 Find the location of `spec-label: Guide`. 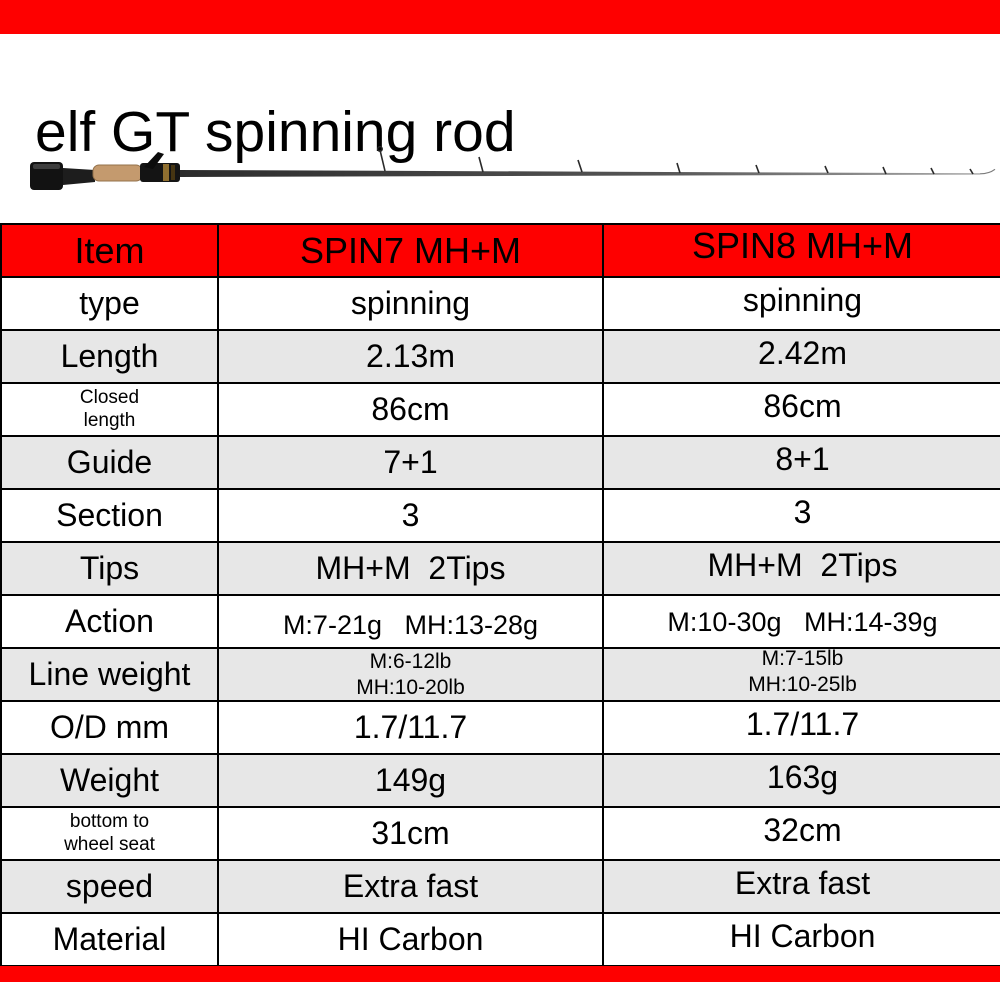

spec-label: Guide is located at coordinates (109, 462).